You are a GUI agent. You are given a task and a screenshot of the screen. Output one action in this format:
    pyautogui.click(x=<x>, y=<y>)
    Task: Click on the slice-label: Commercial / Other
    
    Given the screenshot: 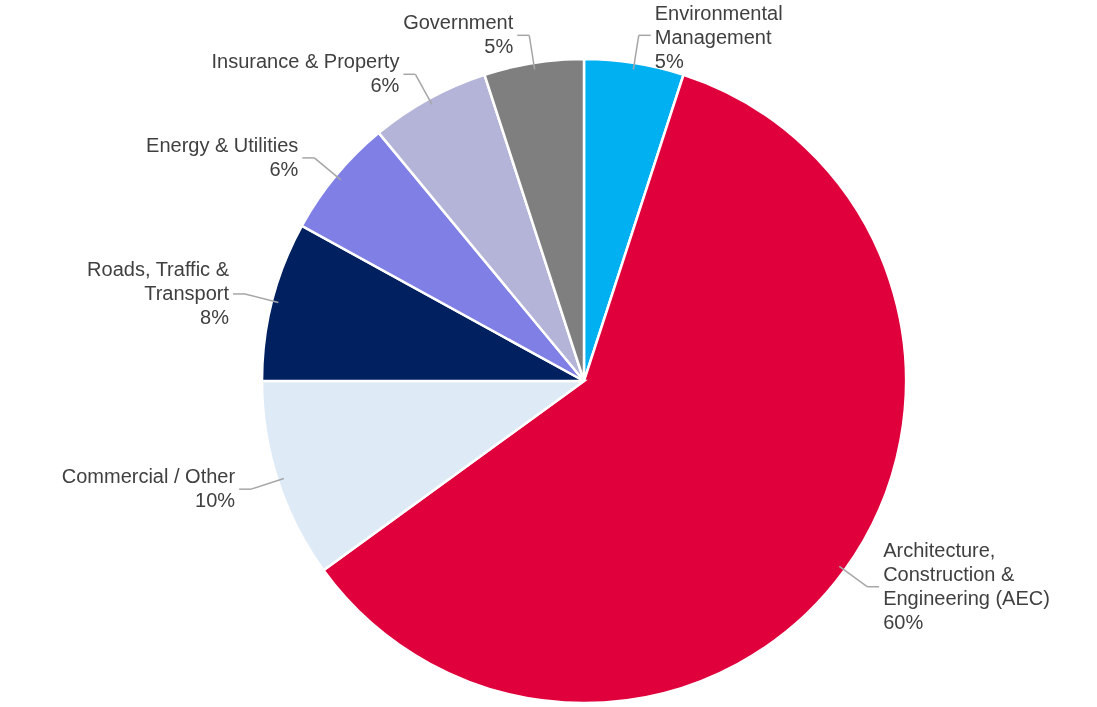 What is the action you would take?
    pyautogui.click(x=148, y=476)
    